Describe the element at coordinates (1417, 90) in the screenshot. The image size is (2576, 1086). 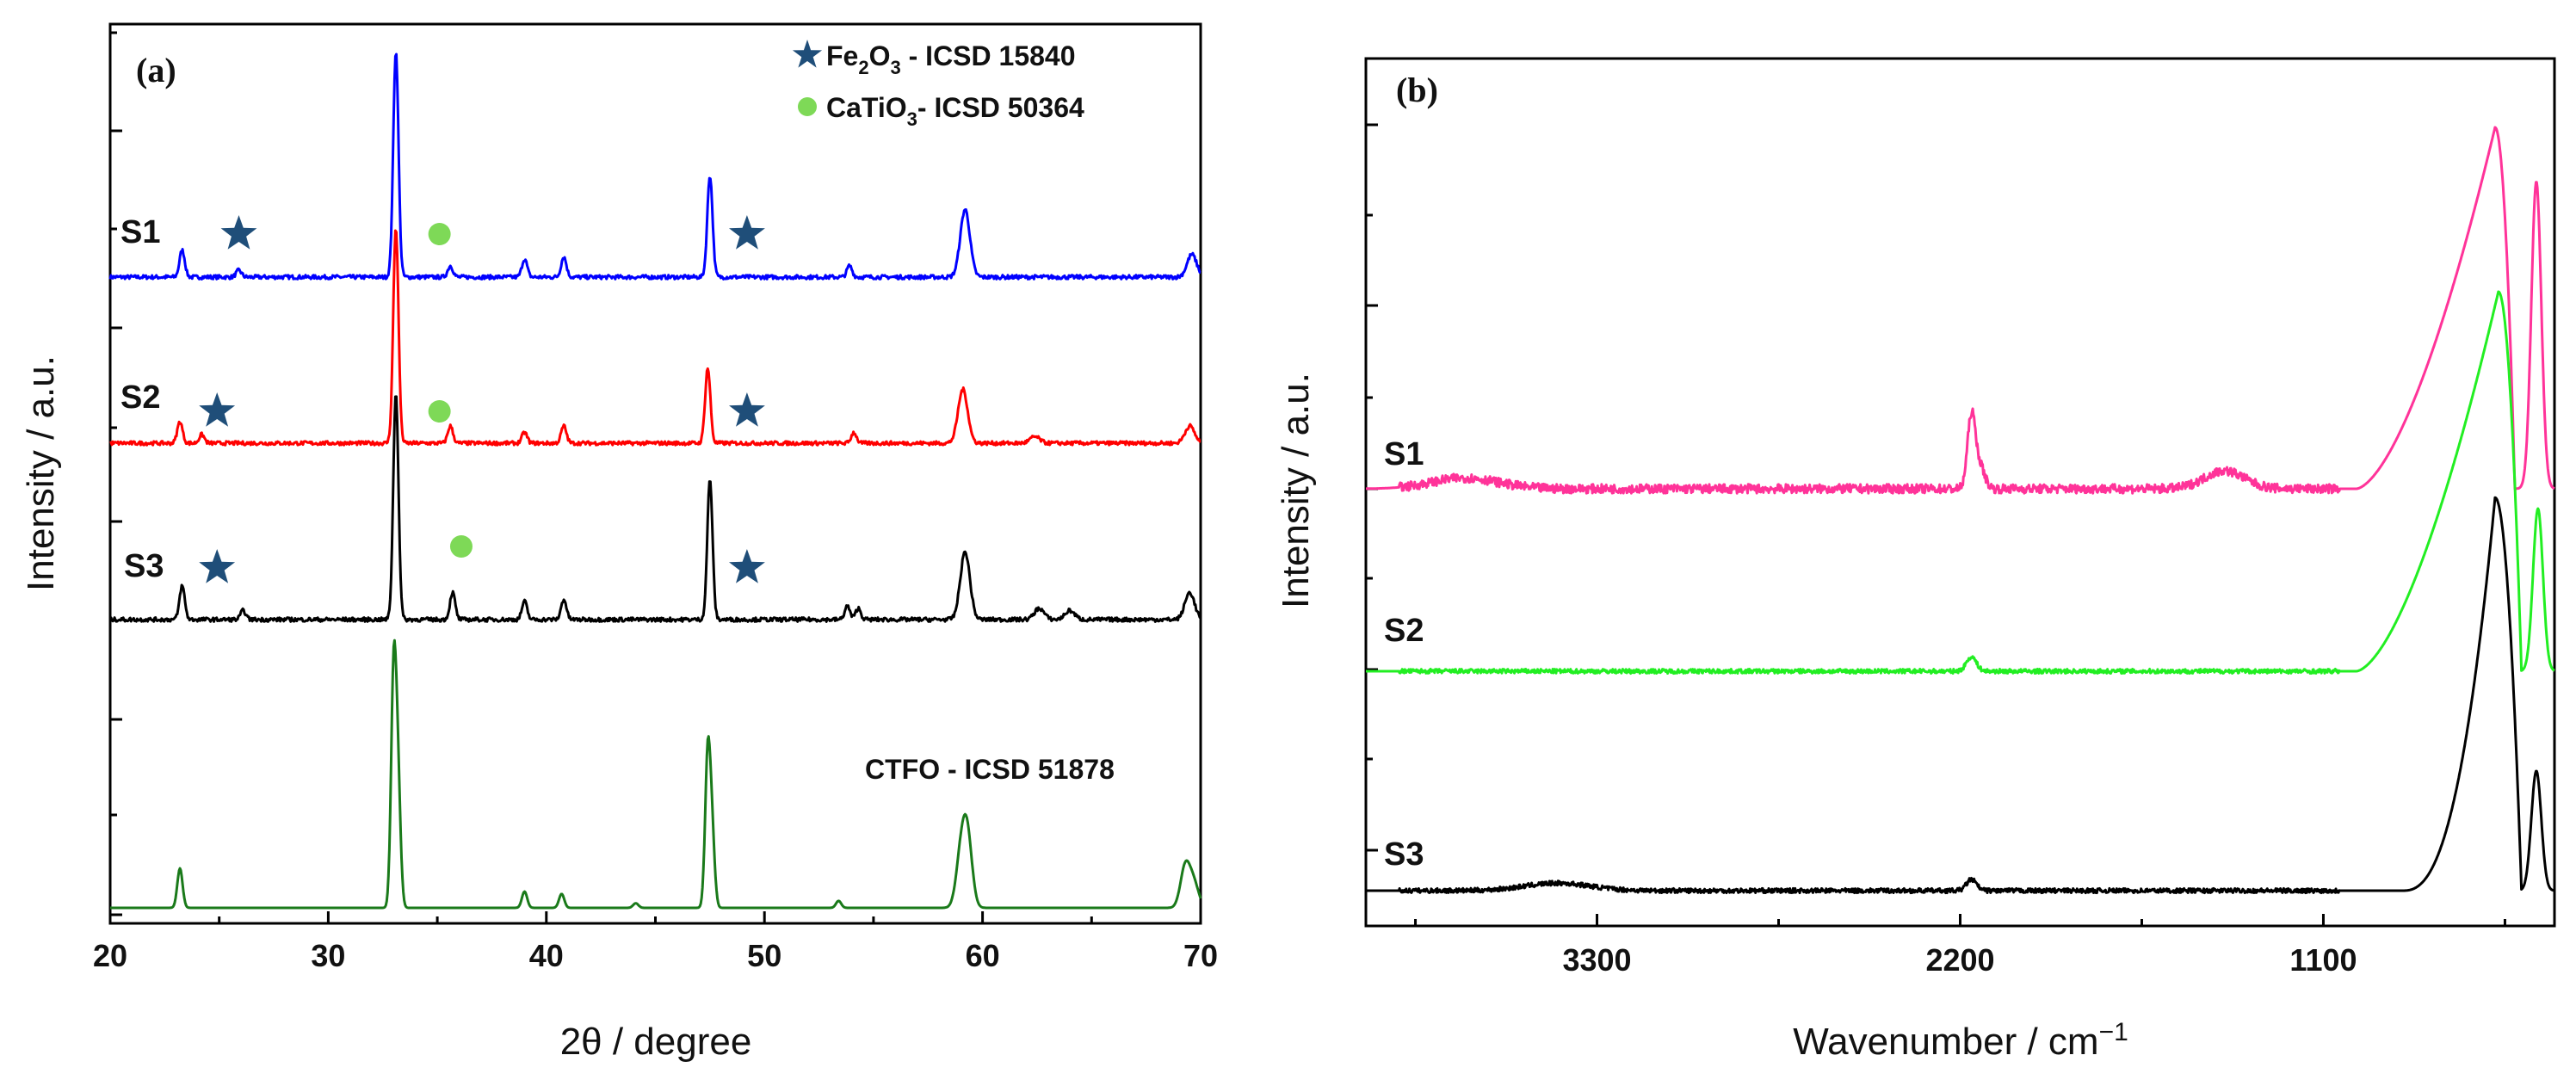
I see `panel-b-label: (b)` at that location.